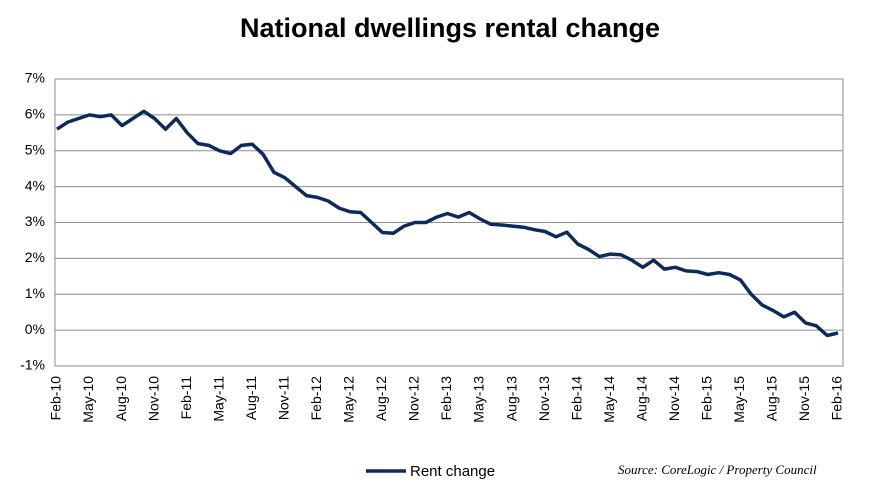 The image size is (878, 501). Describe the element at coordinates (479, 399) in the screenshot. I see `x-tick-label: May-13` at that location.